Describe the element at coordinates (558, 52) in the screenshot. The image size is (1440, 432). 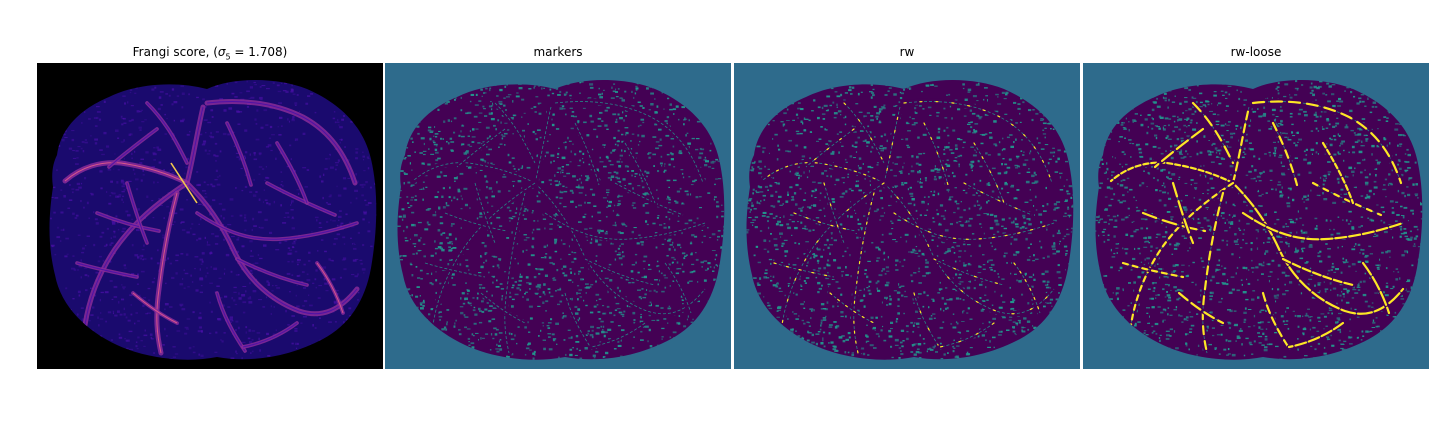
I see `panel-title-markers: markers` at that location.